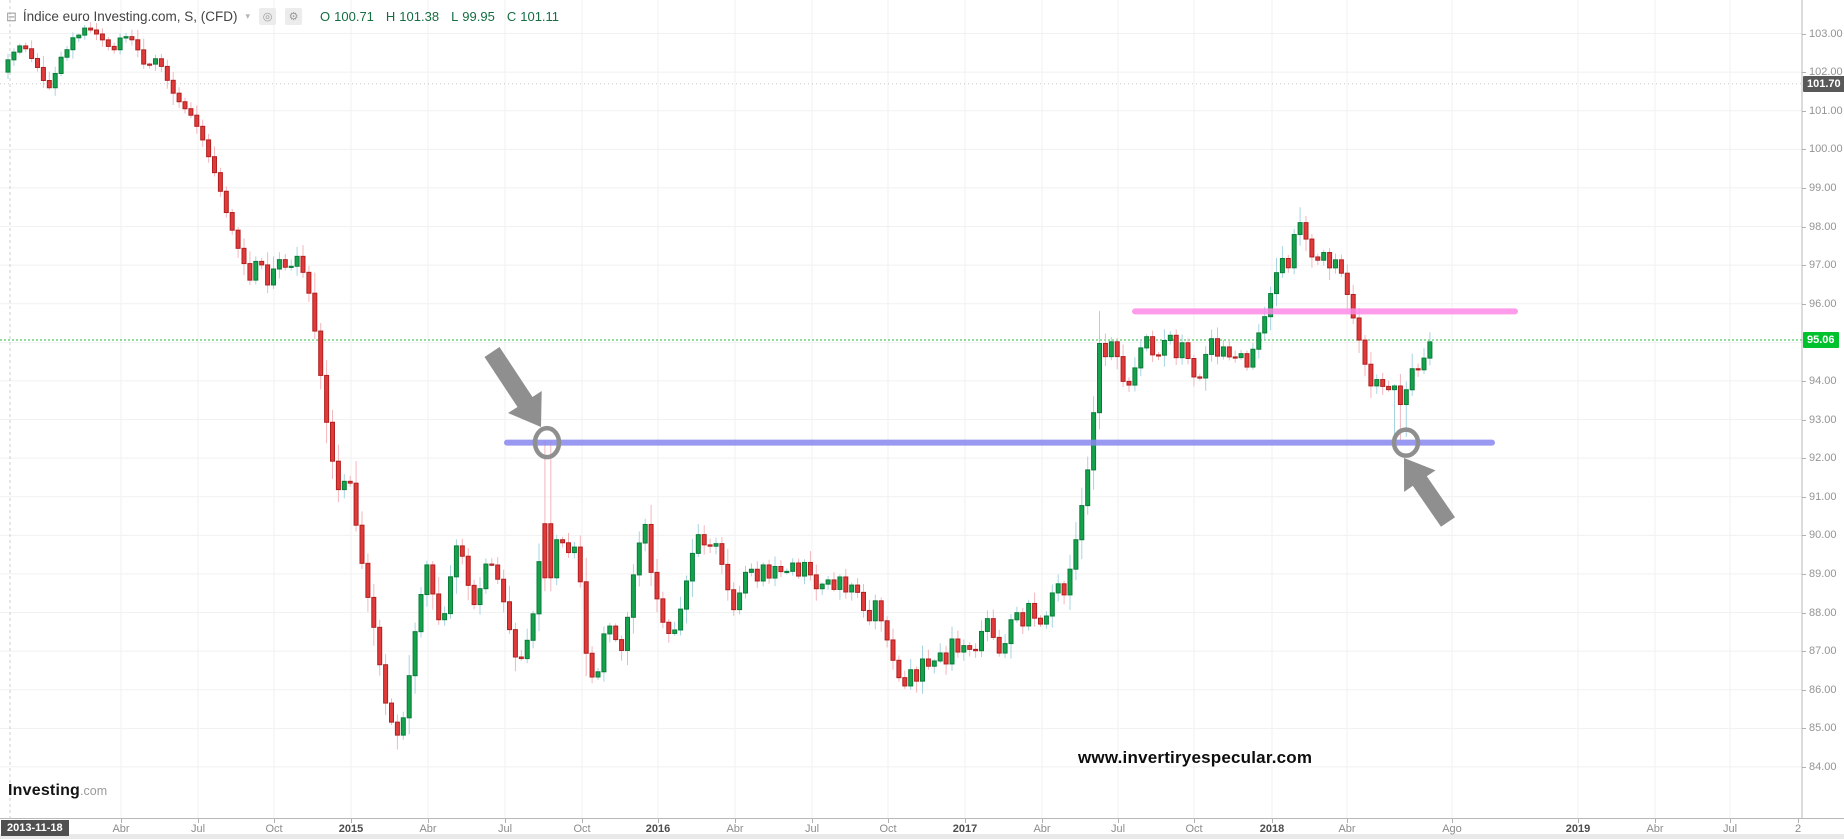 The height and width of the screenshot is (839, 1844). Describe the element at coordinates (540, 16) in the screenshot. I see `close-value: 101.11` at that location.